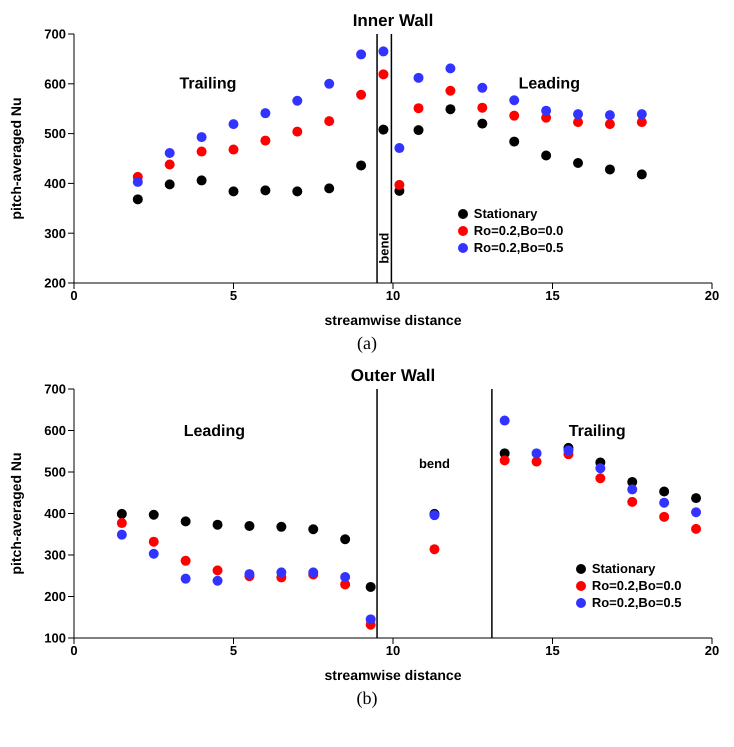  Describe the element at coordinates (393, 675) in the screenshot. I see `x-axis-title: streamwise distance` at that location.